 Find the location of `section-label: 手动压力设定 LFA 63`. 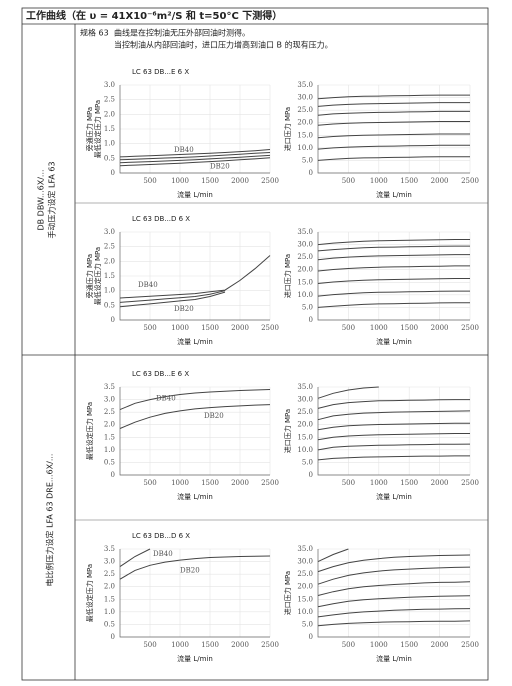

section-label: 手动压力设定 LFA 63 is located at coordinates (52, 199).